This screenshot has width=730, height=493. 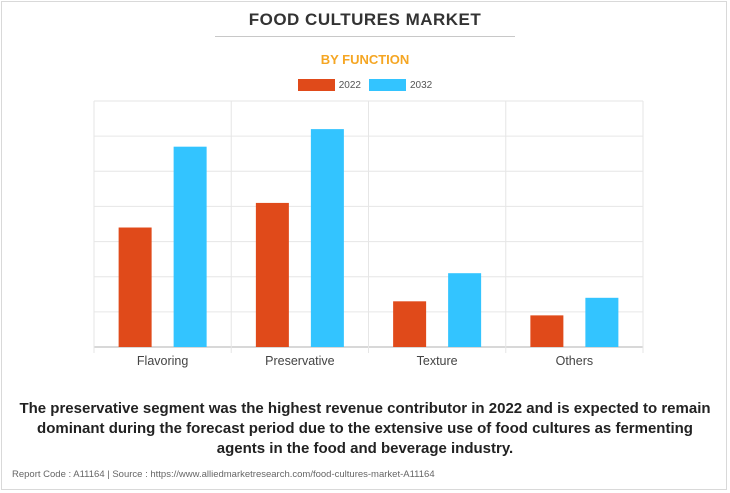 I want to click on bar-2022-preservative, so click(x=272, y=274).